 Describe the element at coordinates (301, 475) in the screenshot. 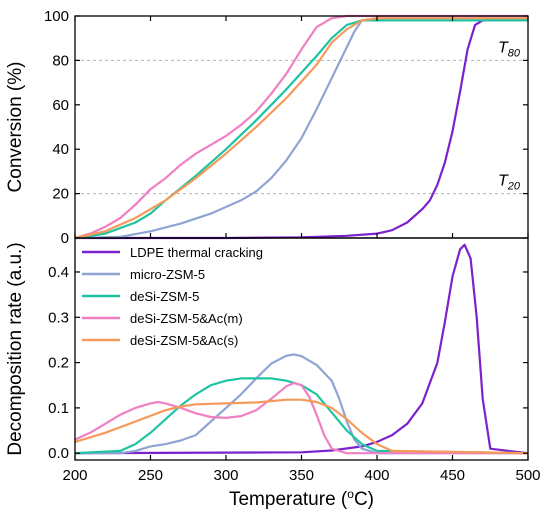

I see `xtick-label: 350` at that location.